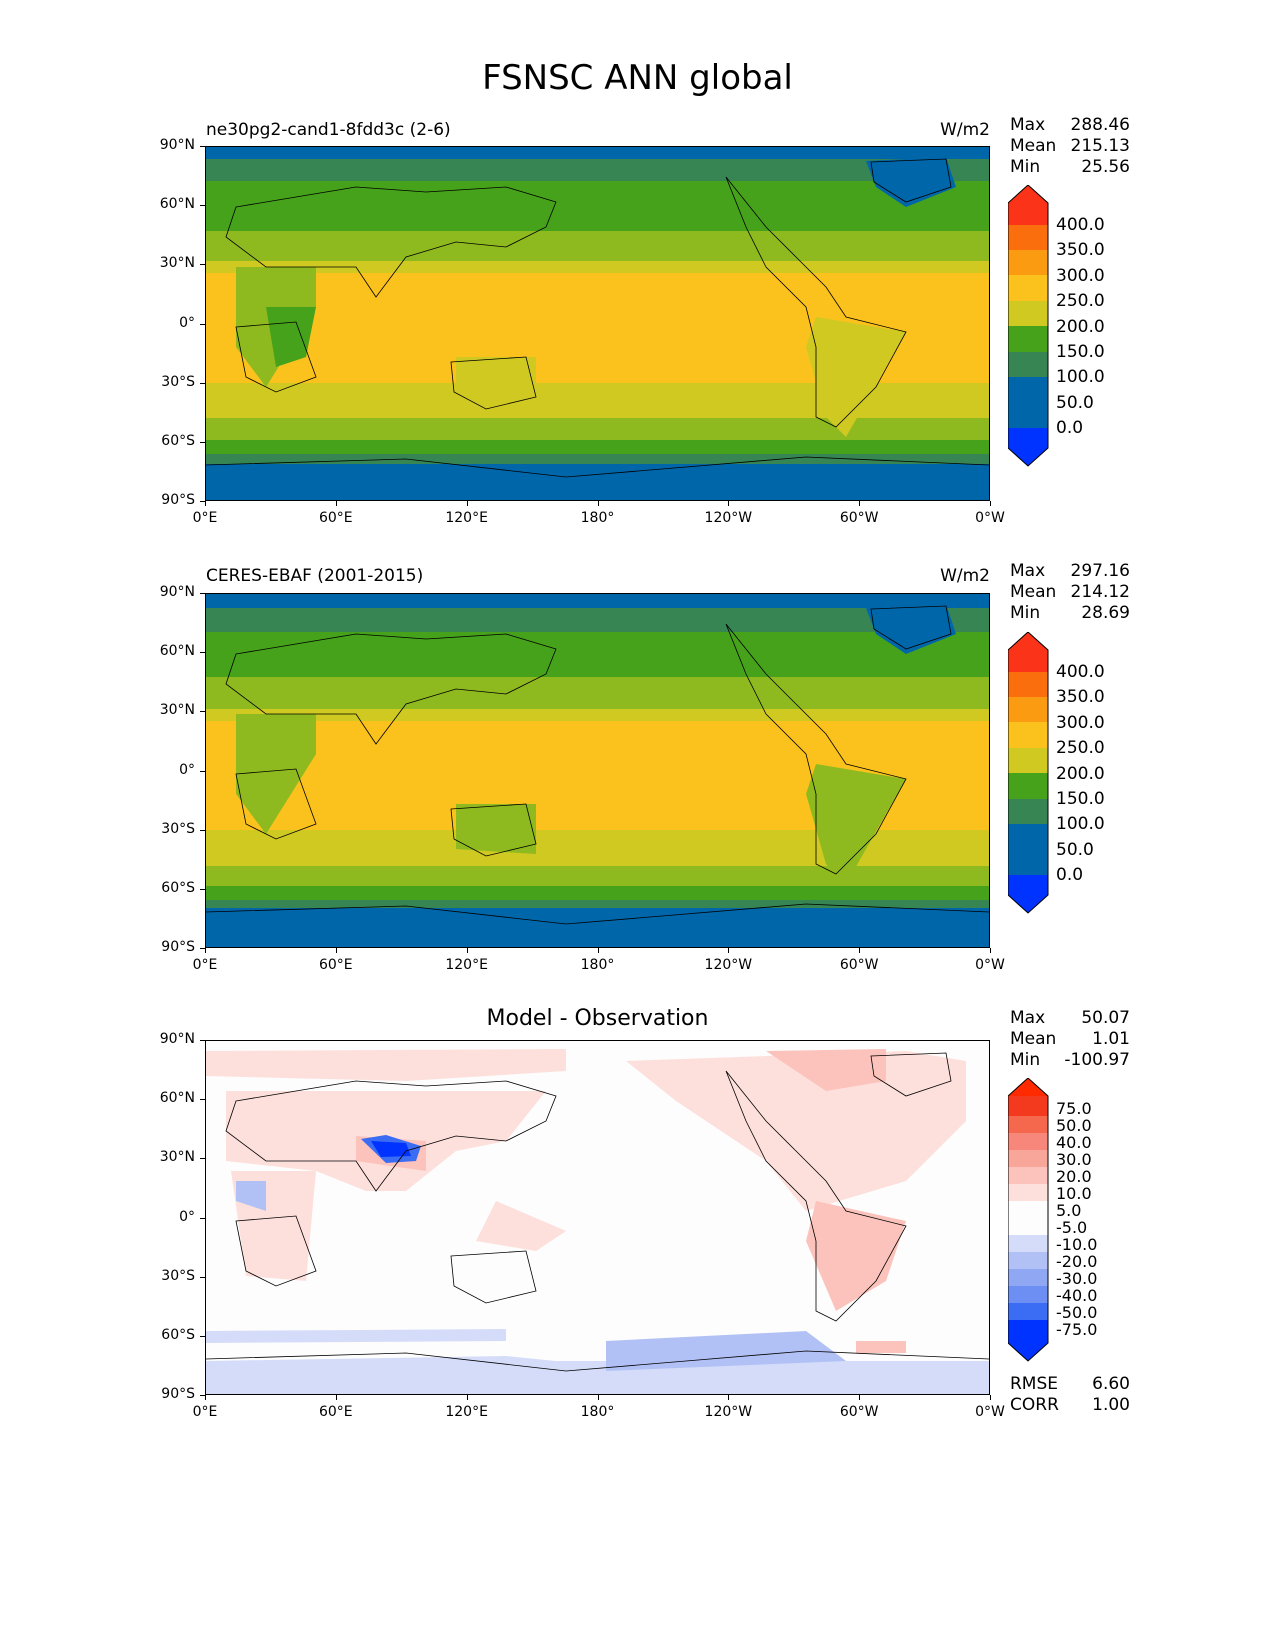  What do you see at coordinates (1100, 146) in the screenshot?
I see `panel1-mean-value: 215.13` at bounding box center [1100, 146].